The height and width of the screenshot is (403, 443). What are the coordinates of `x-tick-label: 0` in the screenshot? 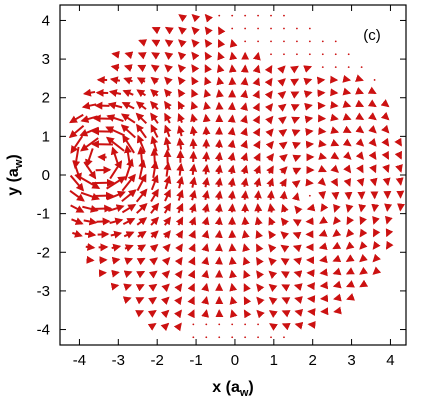 It's located at (235, 360).